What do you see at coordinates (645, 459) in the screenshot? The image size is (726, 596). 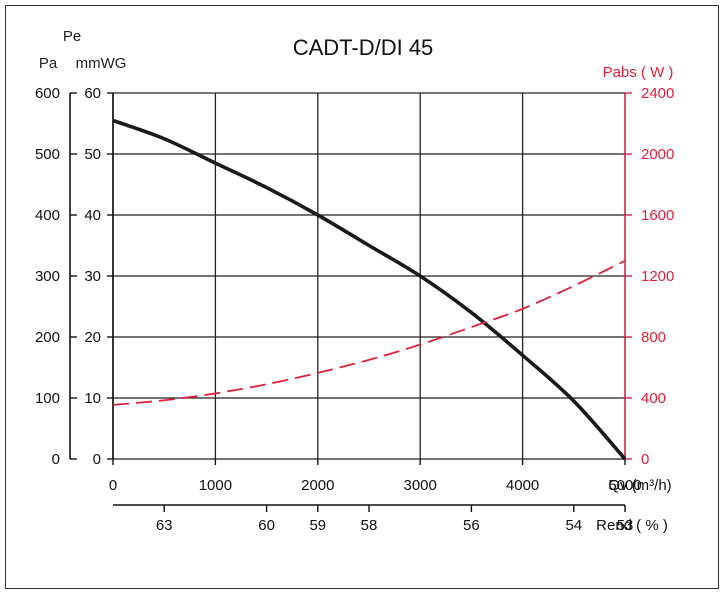 I see `power-tick-label: 0` at bounding box center [645, 459].